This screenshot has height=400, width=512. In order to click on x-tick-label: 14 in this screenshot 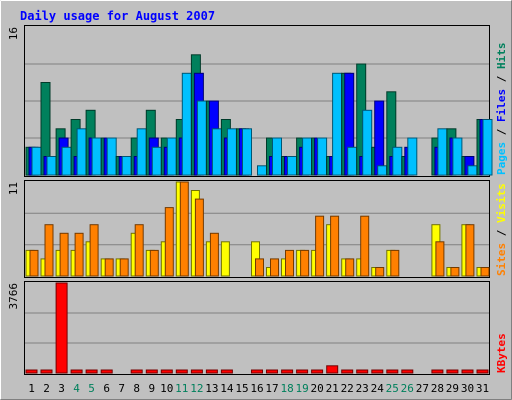, I will do `click(227, 388)`.